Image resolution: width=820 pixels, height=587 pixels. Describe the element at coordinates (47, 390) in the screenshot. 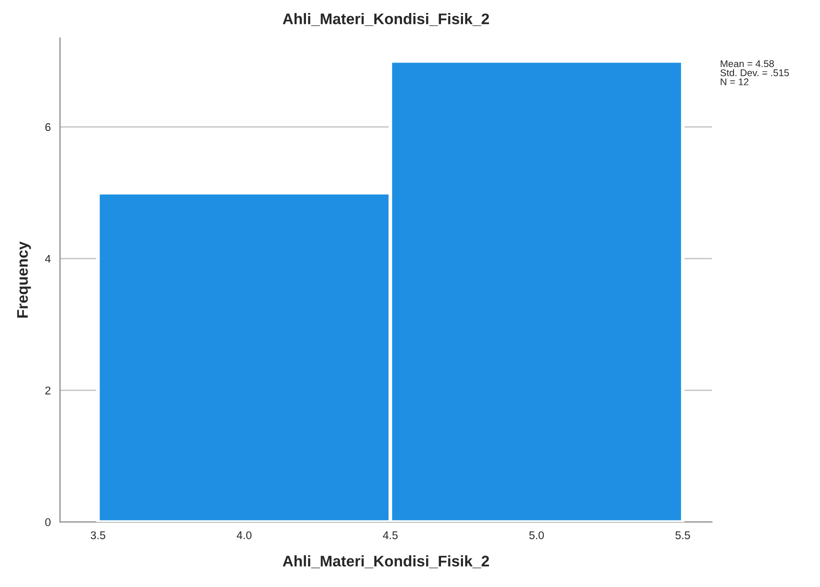

I see `y-tick-label: 2` at that location.